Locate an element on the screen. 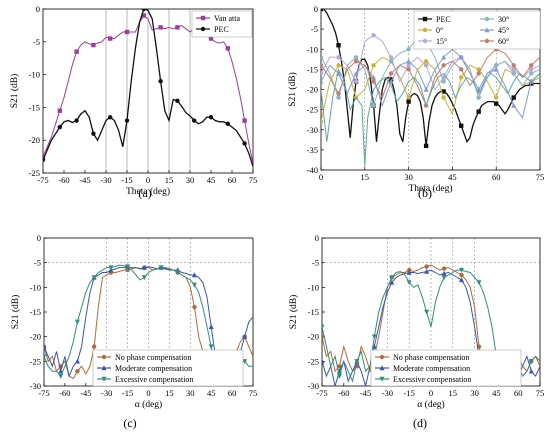 The height and width of the screenshot is (440, 550). y-tick-label: -35 is located at coordinates (312, 150).